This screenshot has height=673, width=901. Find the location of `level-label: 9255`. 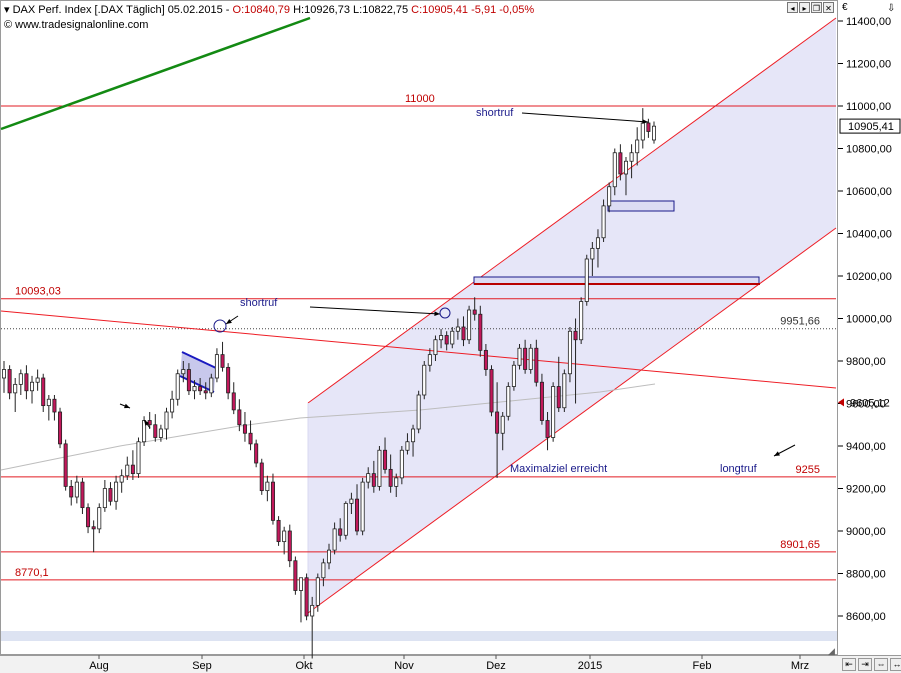

level-label: 9255 is located at coordinates (808, 470).